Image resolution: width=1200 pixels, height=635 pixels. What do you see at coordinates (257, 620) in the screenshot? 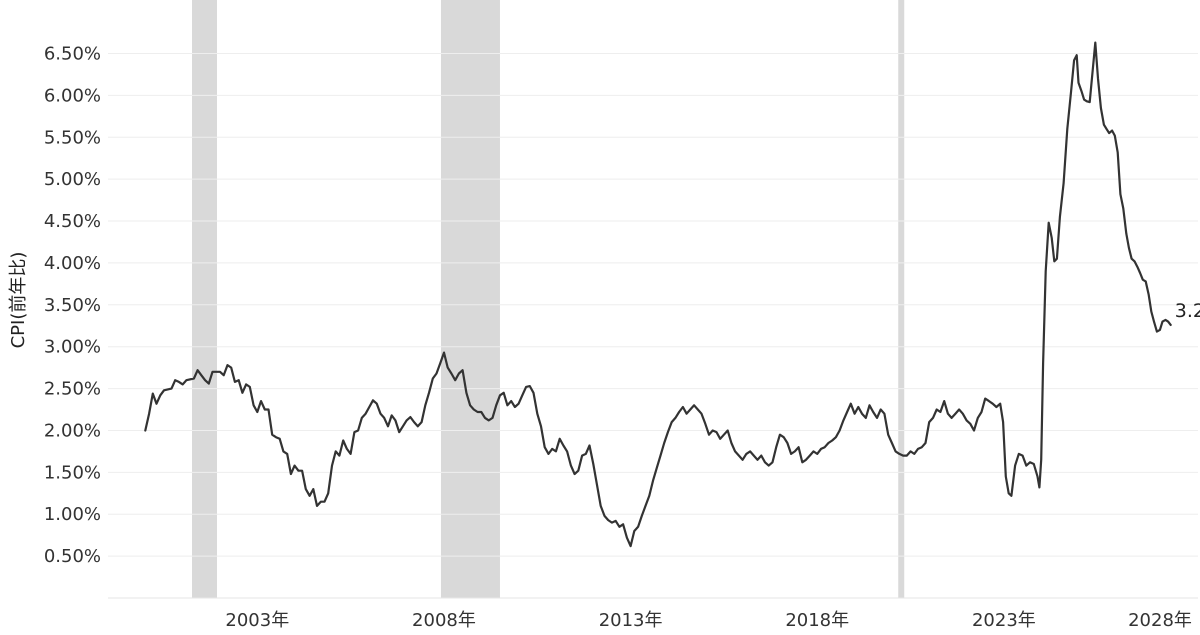
I see `x-tick-label: 2003年` at bounding box center [257, 620].